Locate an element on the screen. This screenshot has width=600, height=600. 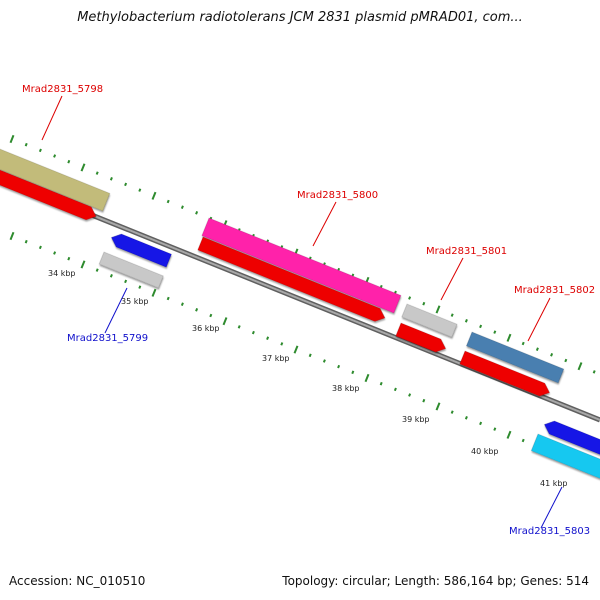
kbp-label-40: 40 kbp is located at coordinates (485, 451).